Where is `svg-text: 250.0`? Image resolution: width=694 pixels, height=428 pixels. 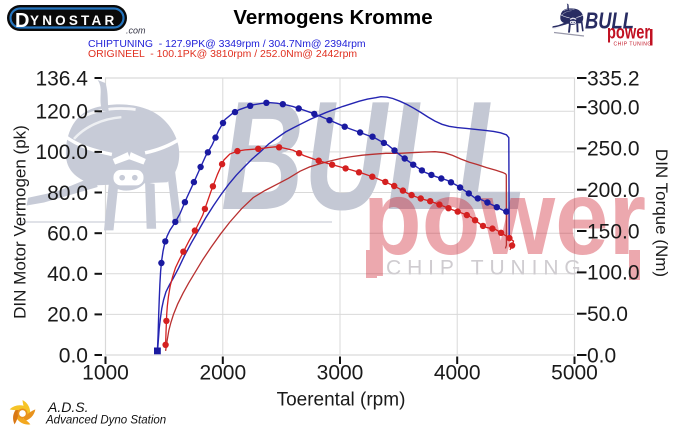 svg-text: 250.0 is located at coordinates (613, 149).